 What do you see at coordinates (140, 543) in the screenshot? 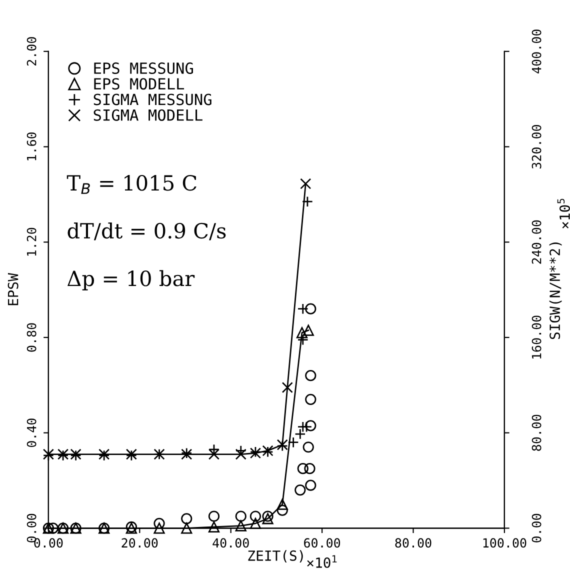
I see `x-tick-label: 20.00` at bounding box center [140, 543].